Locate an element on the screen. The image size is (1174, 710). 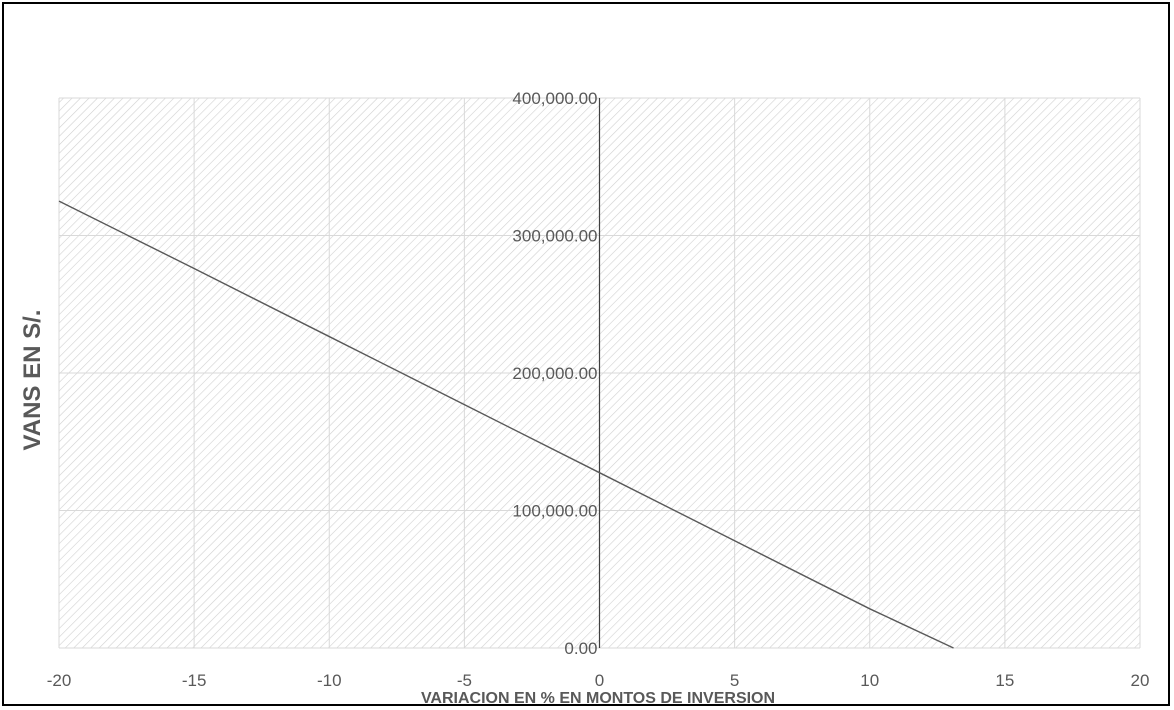
x-tick-label: 5 is located at coordinates (734, 680).